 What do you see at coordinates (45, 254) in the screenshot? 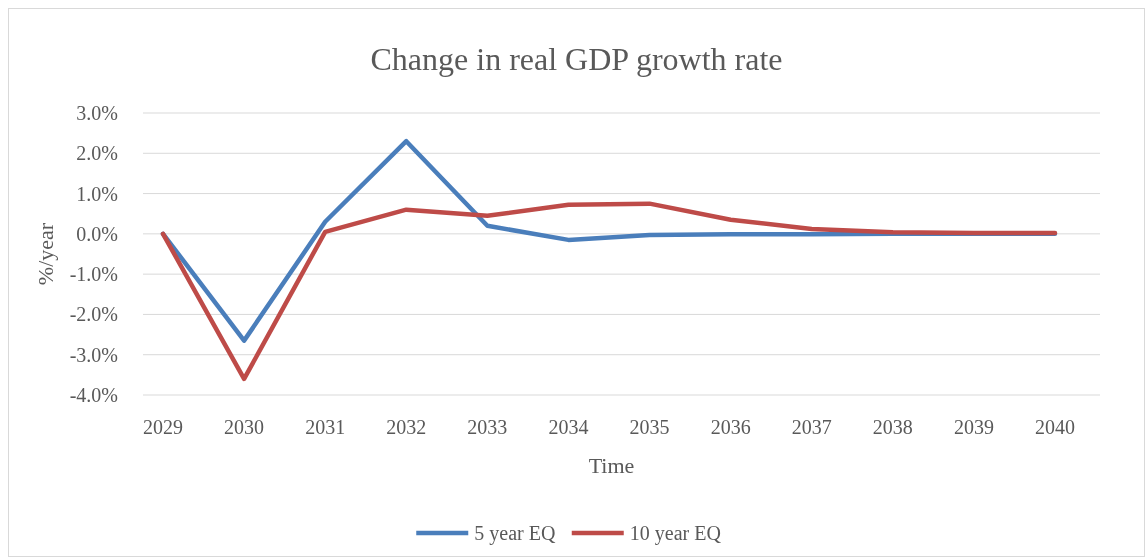
I see `y-axis-title: %/year` at bounding box center [45, 254].